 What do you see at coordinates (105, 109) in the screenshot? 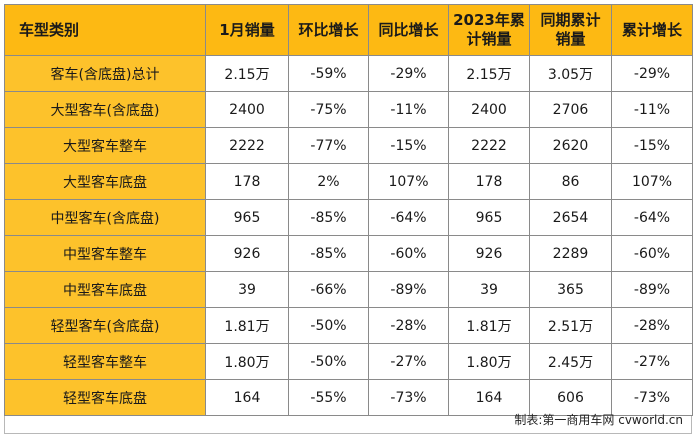
I see `cell-vehicle-type: 大型客车(含底盘)` at bounding box center [105, 109].